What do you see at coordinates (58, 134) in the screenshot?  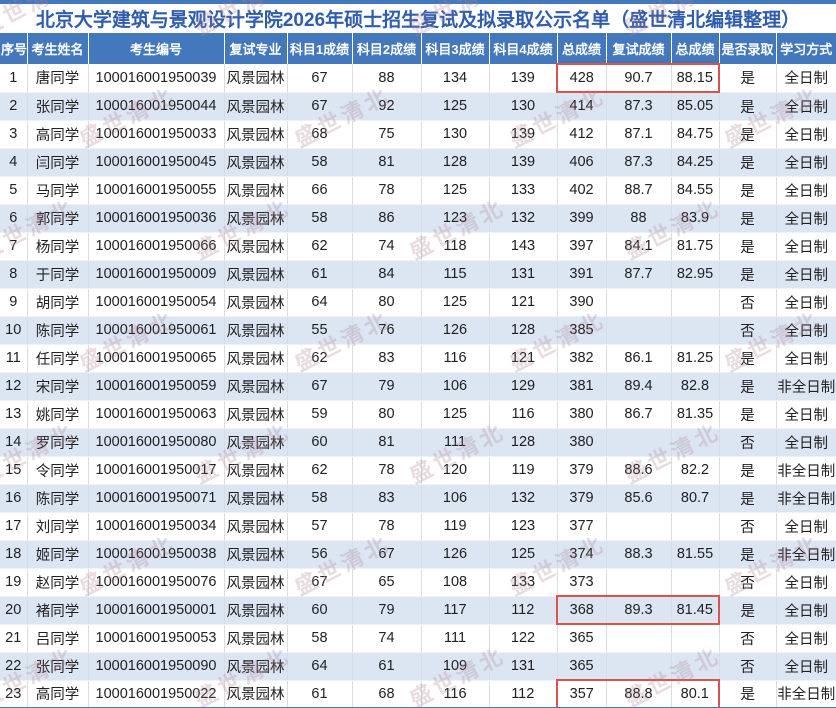 I see `table-cell: 高同学` at bounding box center [58, 134].